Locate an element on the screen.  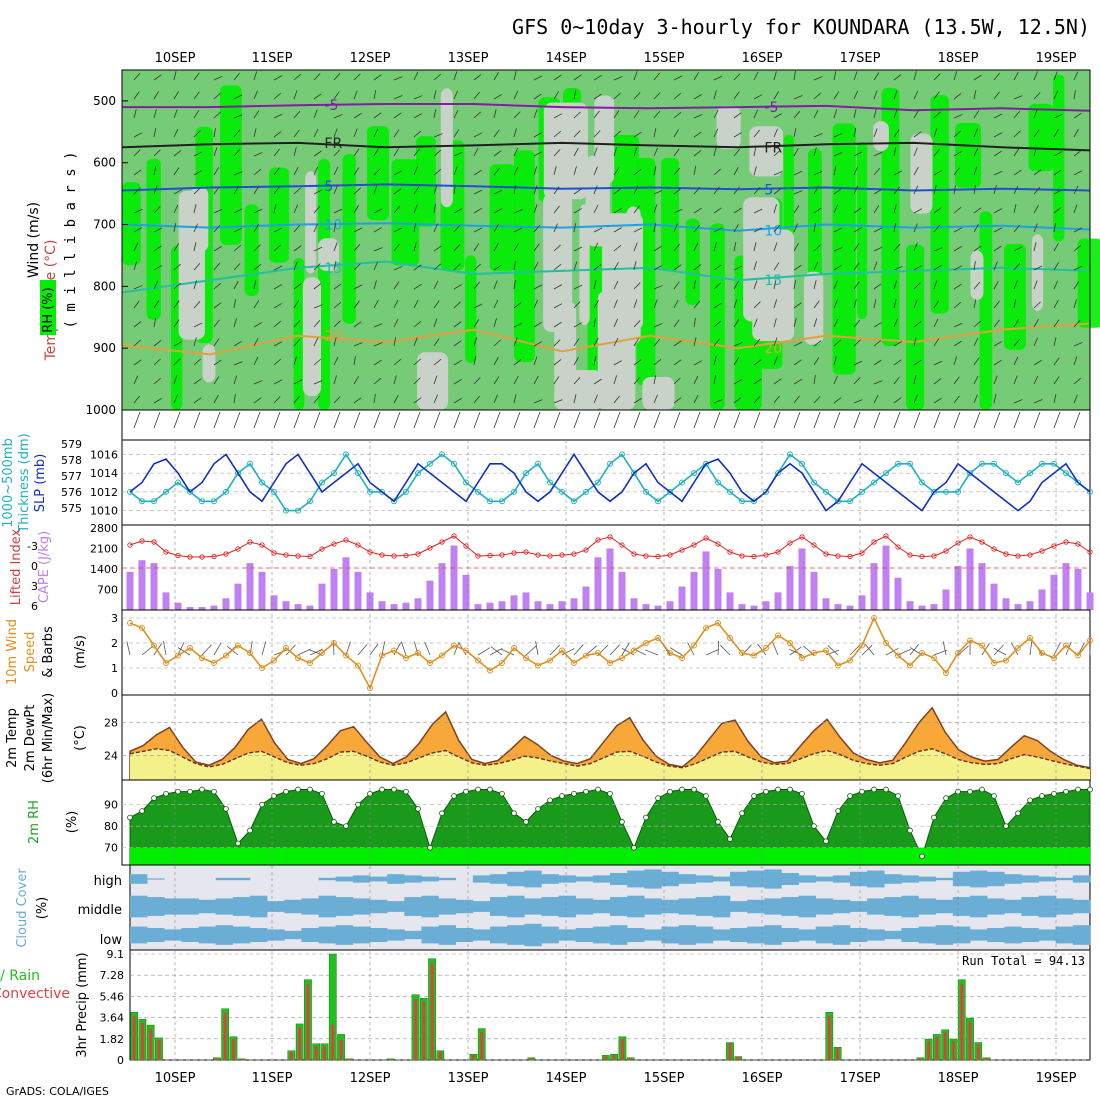
cape-bars is located at coordinates (608, 577).